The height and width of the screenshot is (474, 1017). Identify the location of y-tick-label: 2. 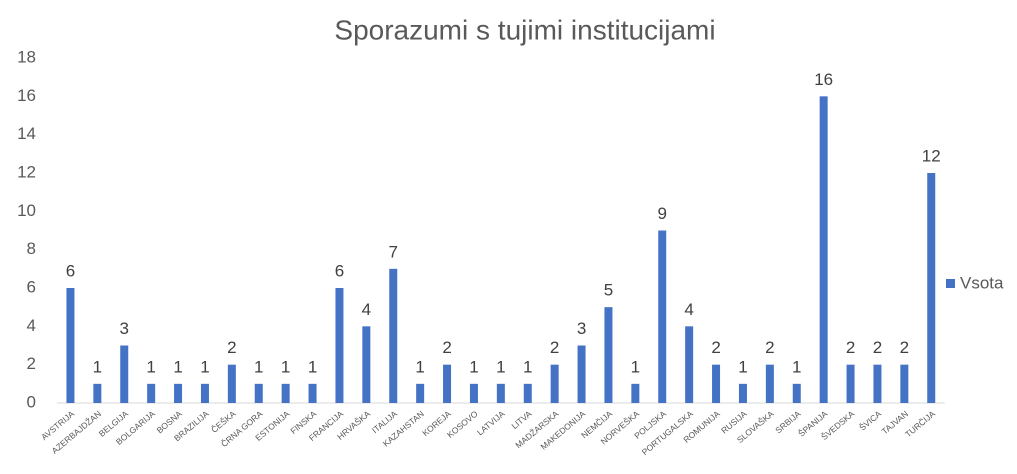
(31, 363).